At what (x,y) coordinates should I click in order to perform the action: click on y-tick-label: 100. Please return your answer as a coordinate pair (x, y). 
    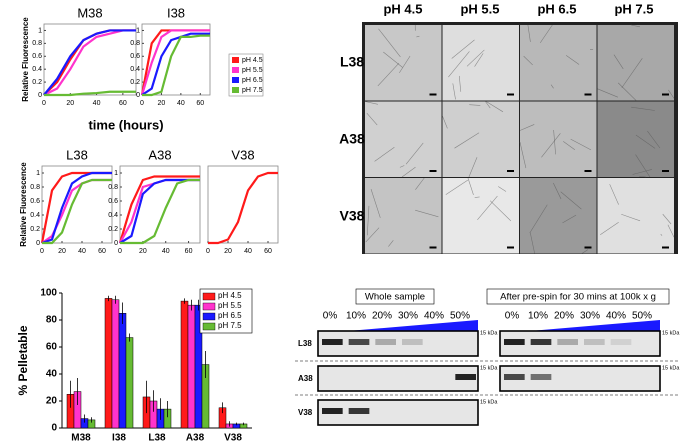
    Looking at the image, I should click on (48, 293).